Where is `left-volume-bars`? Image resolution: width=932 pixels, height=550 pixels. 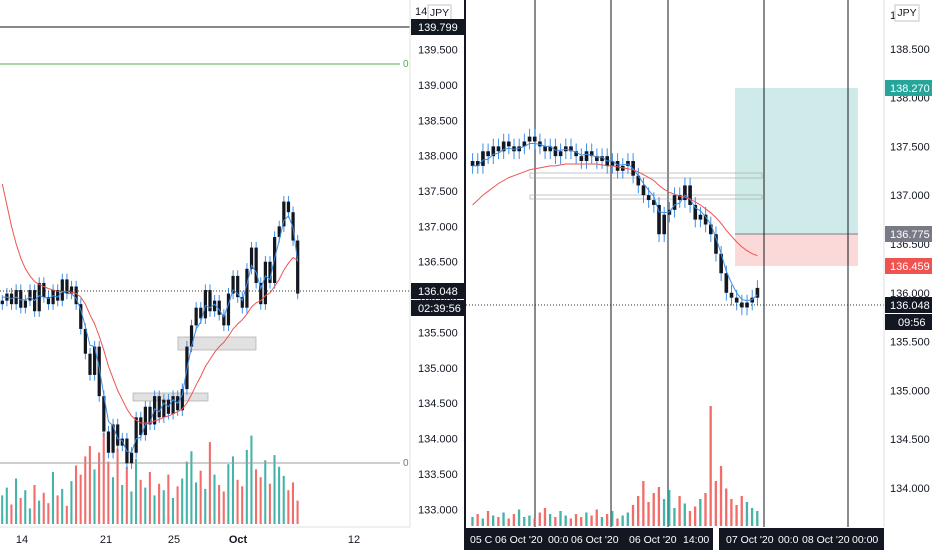 left-volume-bars is located at coordinates (150, 478).